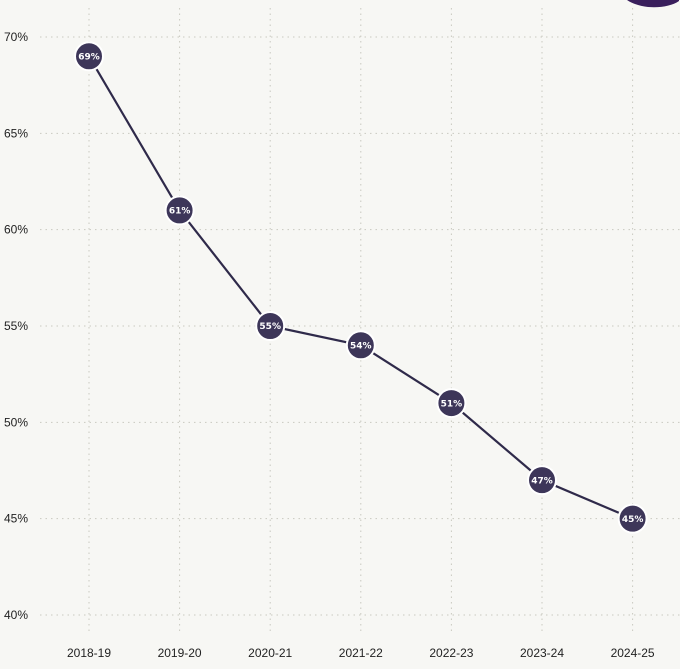  What do you see at coordinates (633, 653) in the screenshot?
I see `x-tick-label: 2024-25` at bounding box center [633, 653].